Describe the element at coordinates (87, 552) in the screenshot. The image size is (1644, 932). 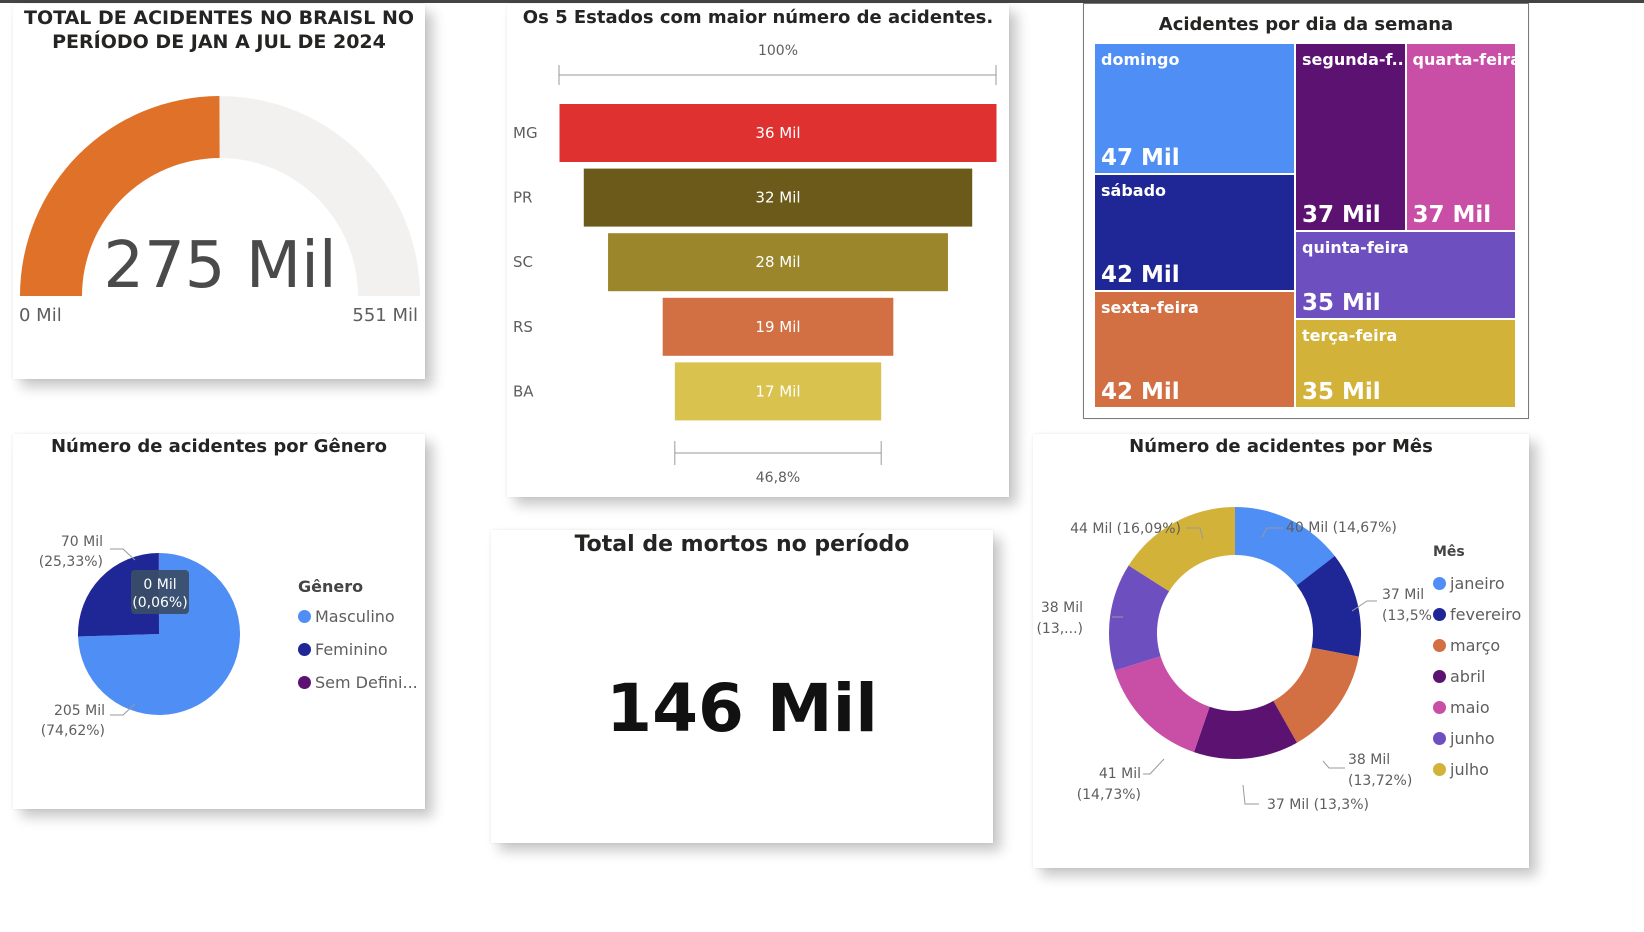
I see `gender-label-feminino: 70 Mil (25,33%)` at that location.